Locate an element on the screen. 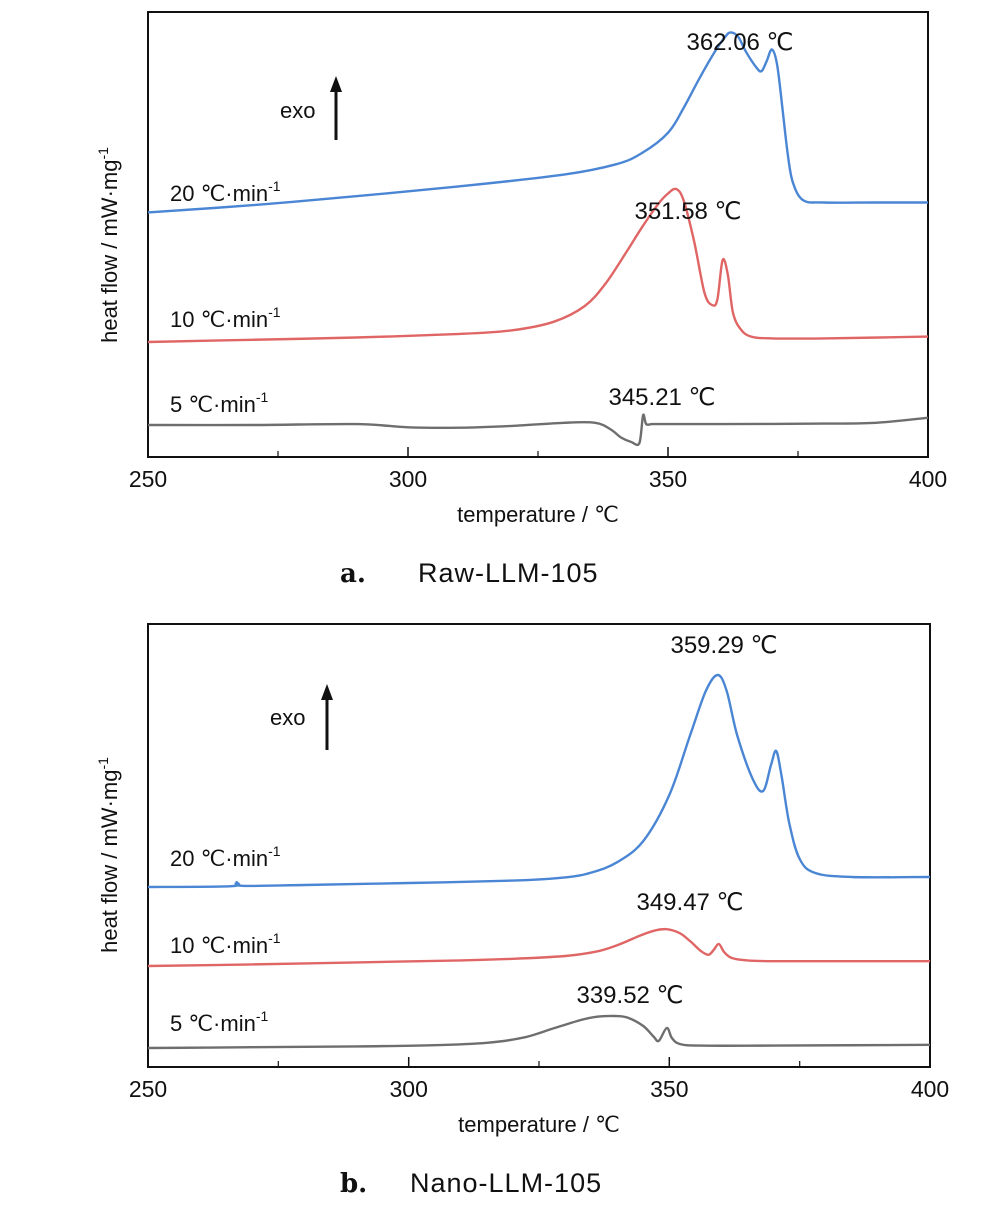 The image size is (994, 1223). caption-b: b. Nano-LLM-105 is located at coordinates (471, 1183).